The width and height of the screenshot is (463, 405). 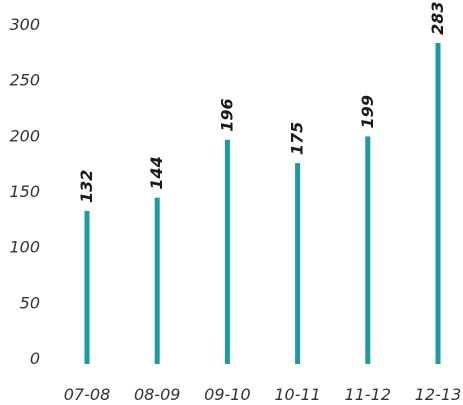 What do you see at coordinates (227, 394) in the screenshot?
I see `x-tick-label: 09-10` at bounding box center [227, 394].